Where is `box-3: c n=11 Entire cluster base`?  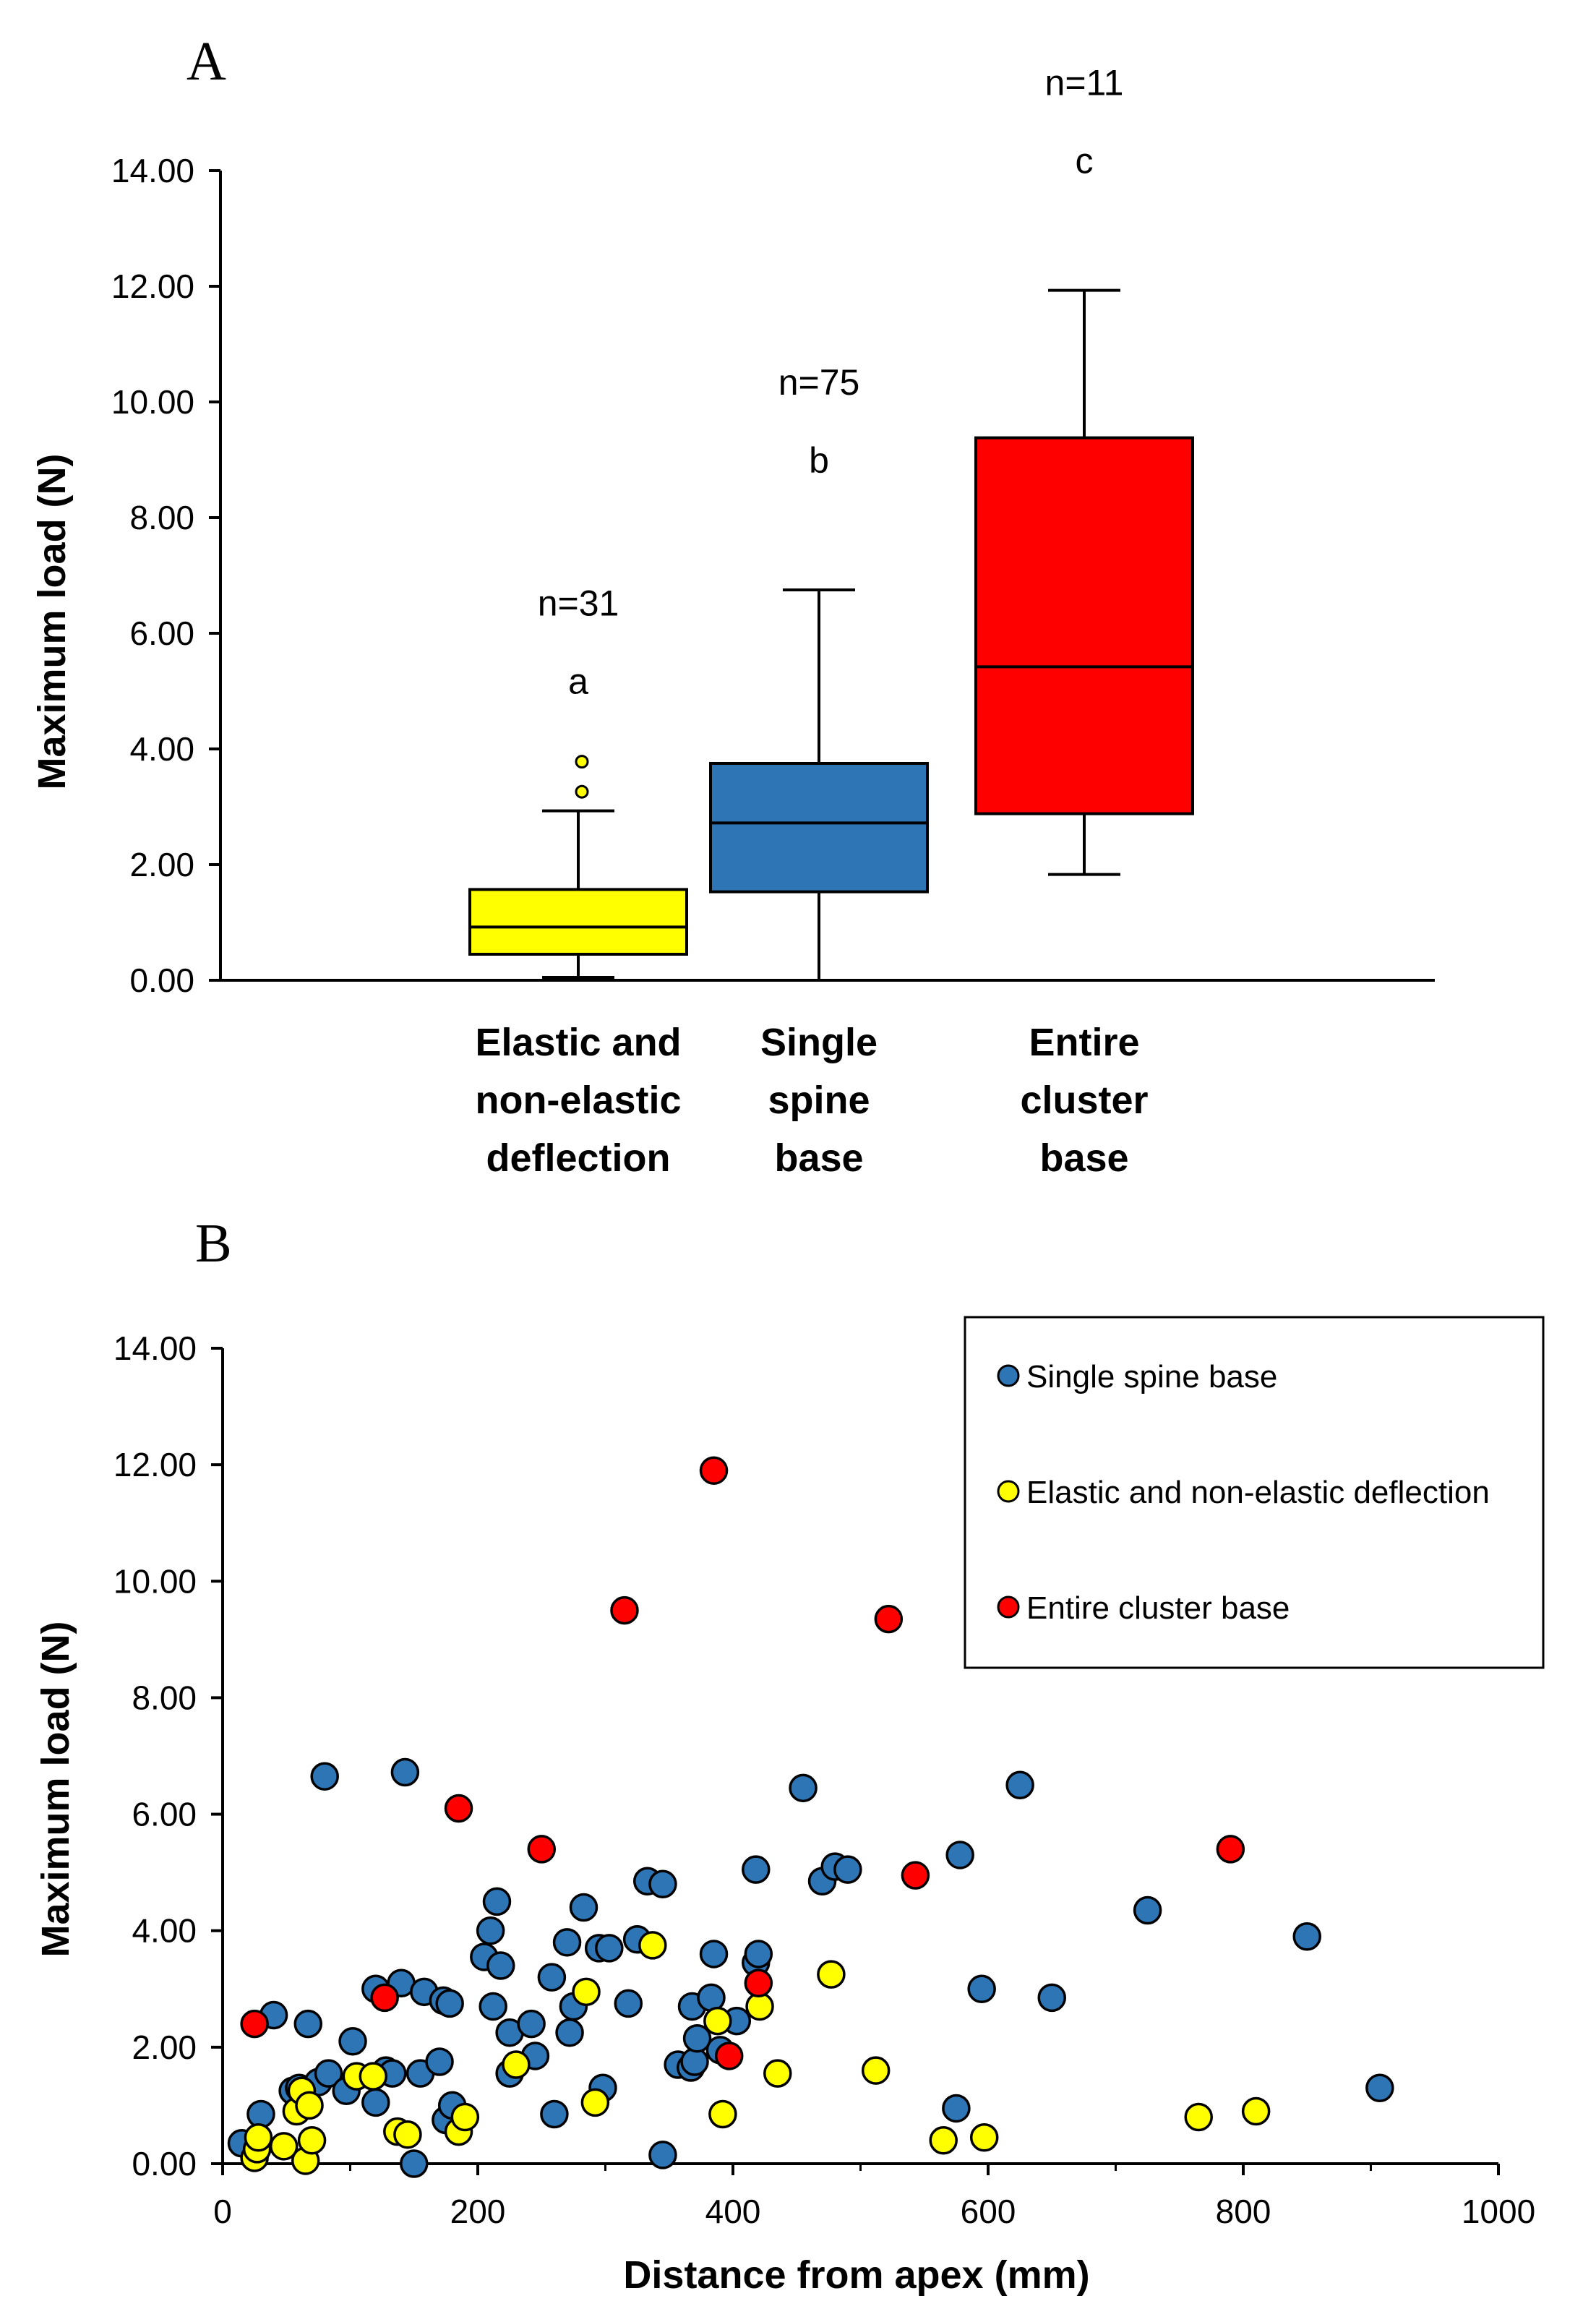 box-3: c n=11 Entire cluster base is located at coordinates (1084, 621).